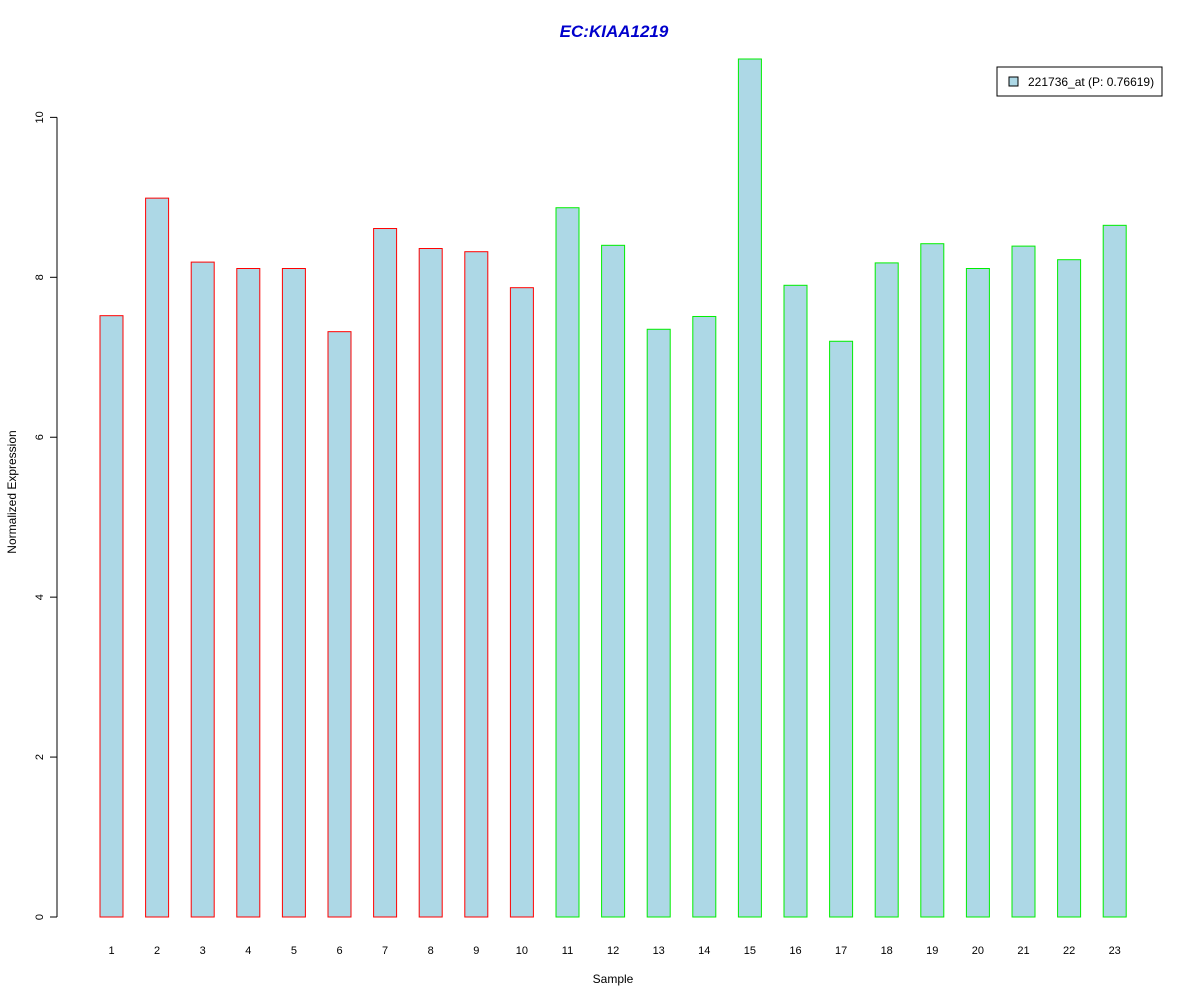 The height and width of the screenshot is (1000, 1200). Describe the element at coordinates (887, 951) in the screenshot. I see `x-tick-label: 18` at that location.